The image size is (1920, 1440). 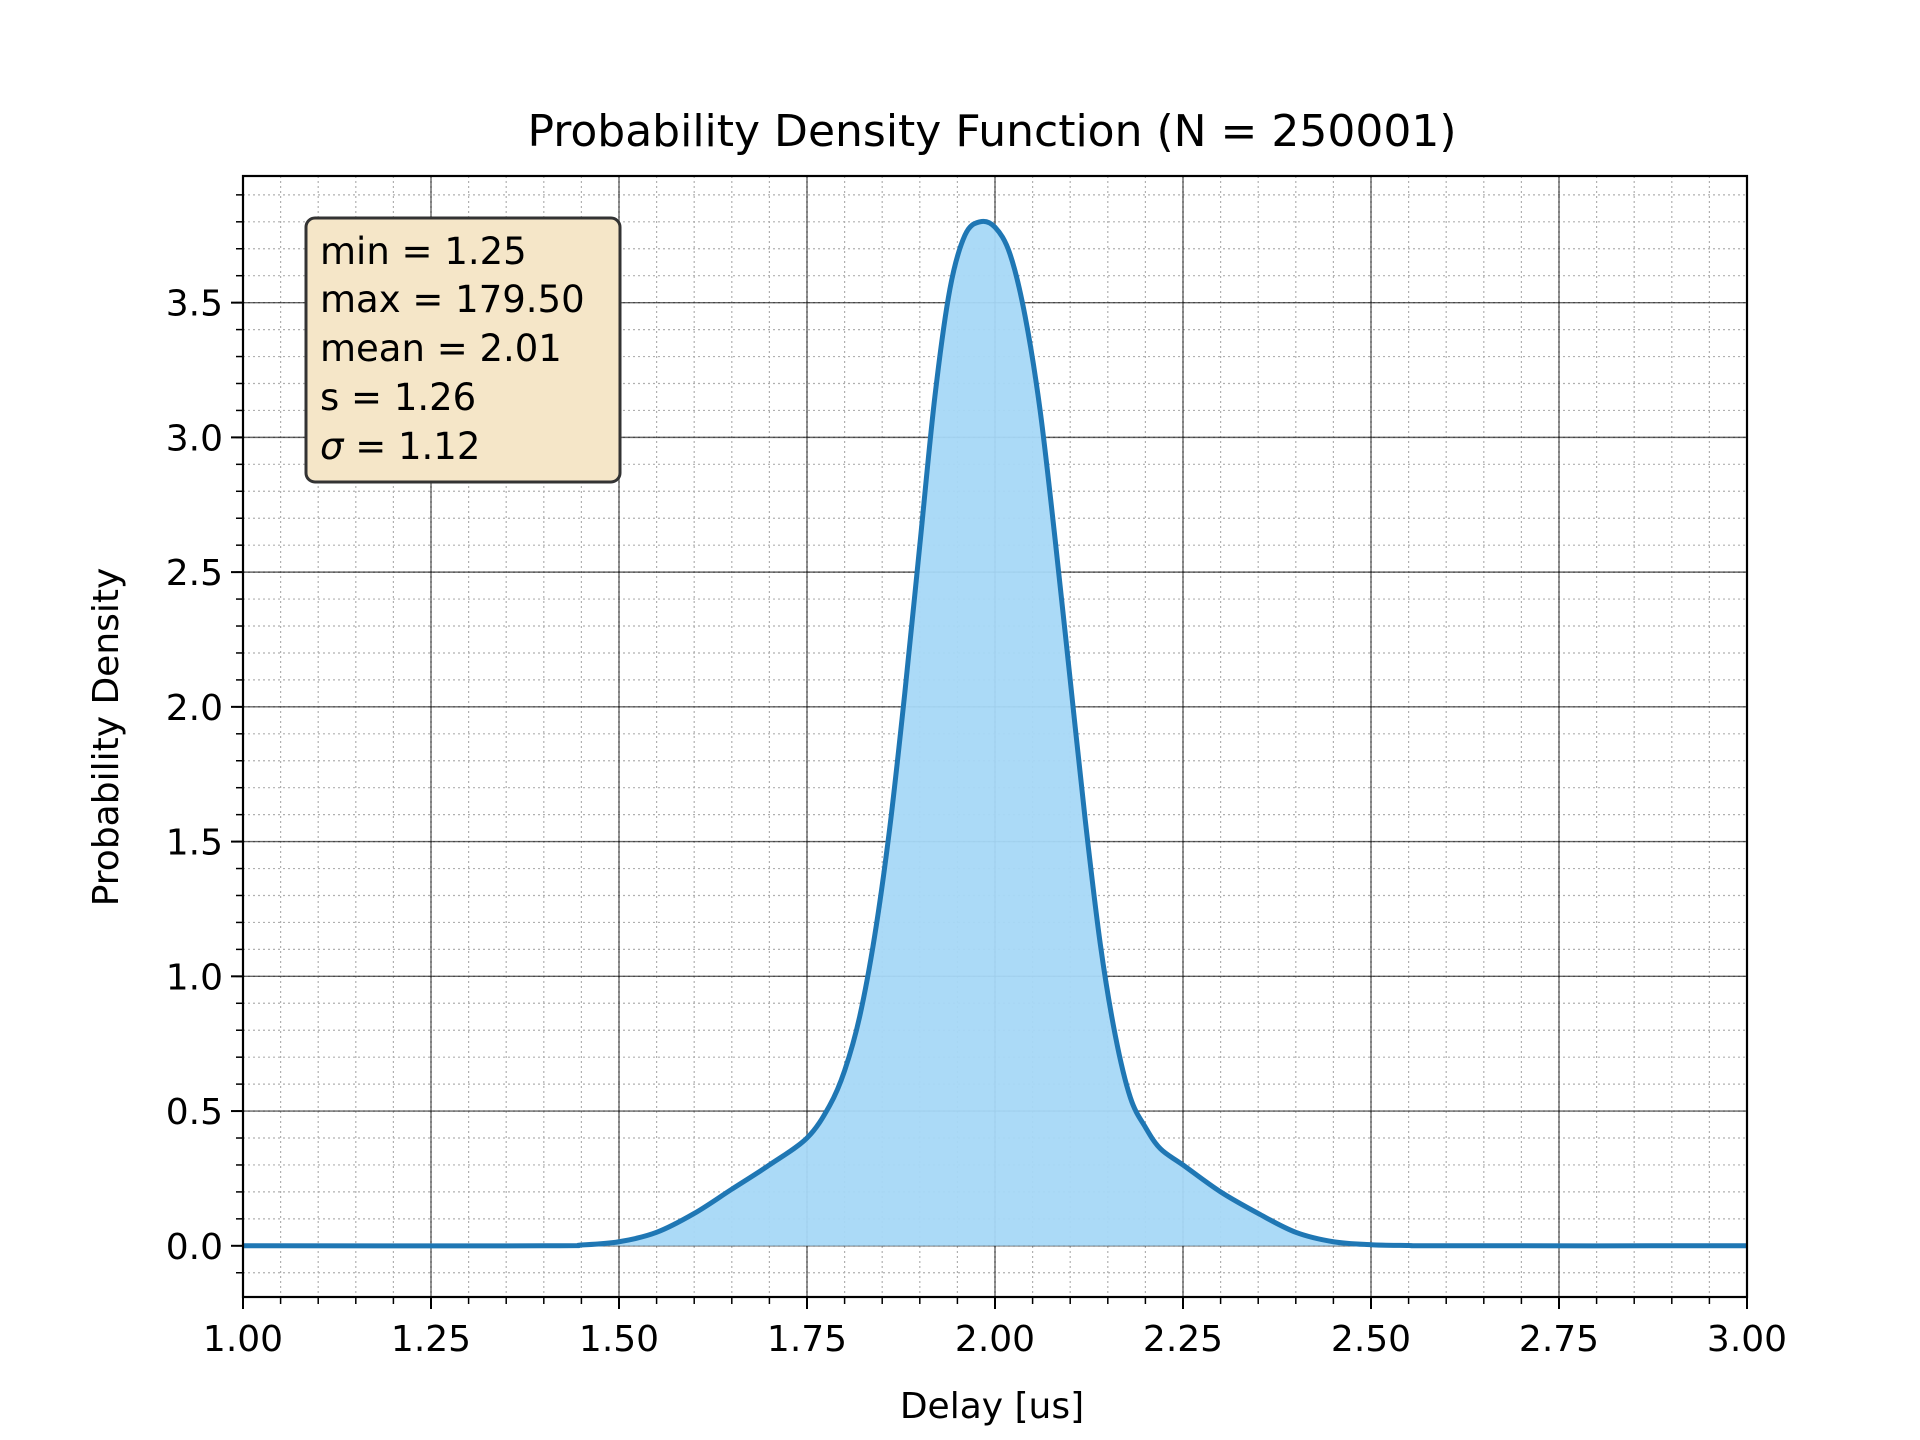 What do you see at coordinates (400, 446) in the screenshot?
I see `stats-sigma: σ = 1.12` at bounding box center [400, 446].